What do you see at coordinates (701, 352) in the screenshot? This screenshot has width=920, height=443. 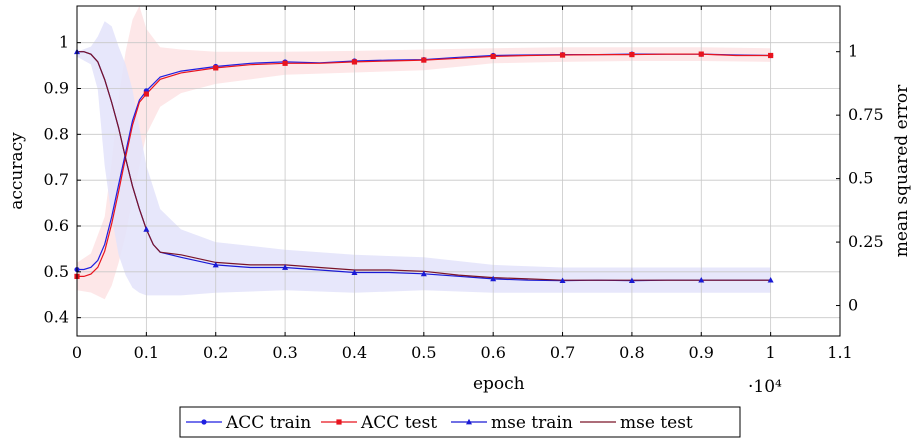 I see `x-tick-label: 0.9` at bounding box center [701, 352].